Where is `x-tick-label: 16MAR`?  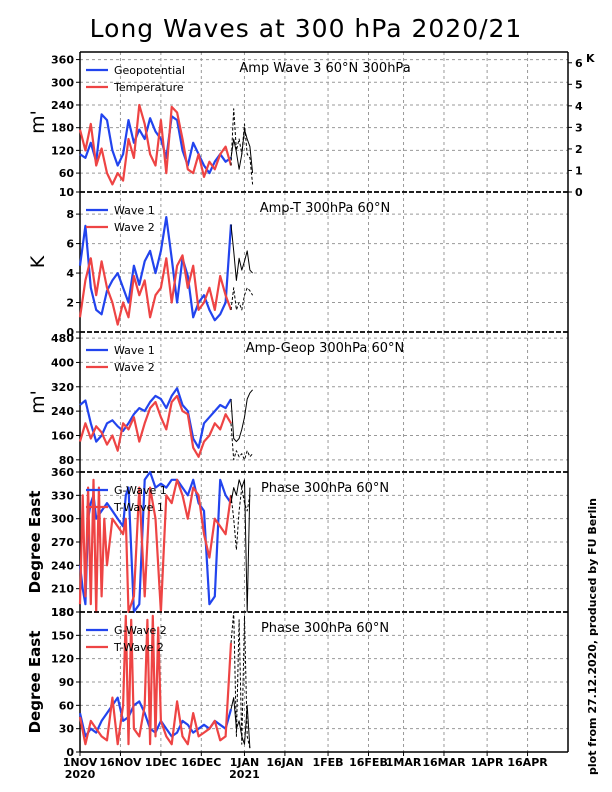 x-tick-label: 16MAR is located at coordinates (444, 762).